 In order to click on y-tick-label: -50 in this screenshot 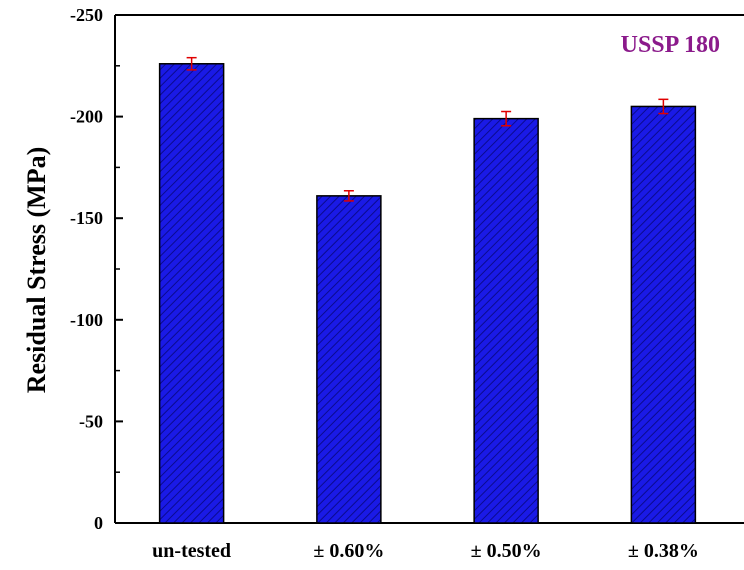, I will do `click(91, 421)`.